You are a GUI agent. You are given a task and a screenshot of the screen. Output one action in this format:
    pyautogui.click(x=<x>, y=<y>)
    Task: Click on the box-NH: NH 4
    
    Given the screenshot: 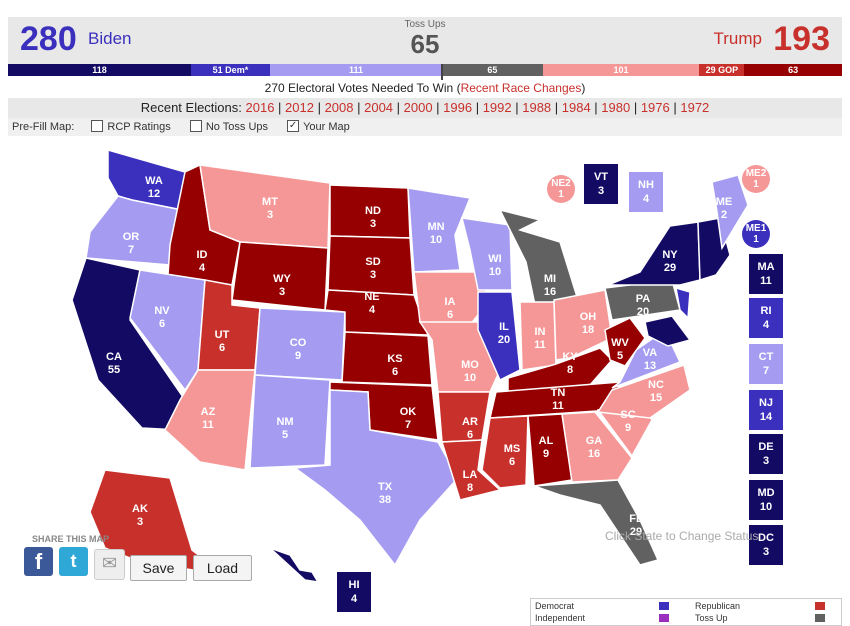 What is the action you would take?
    pyautogui.click(x=646, y=192)
    